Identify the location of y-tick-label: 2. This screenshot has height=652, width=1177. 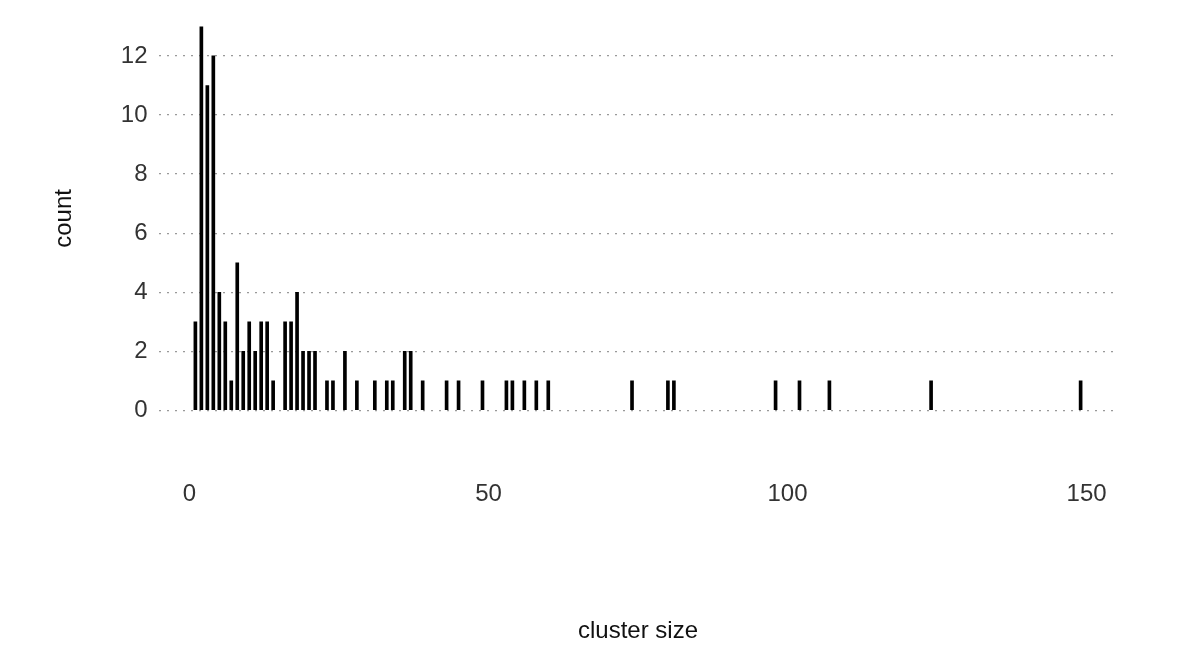
(141, 349).